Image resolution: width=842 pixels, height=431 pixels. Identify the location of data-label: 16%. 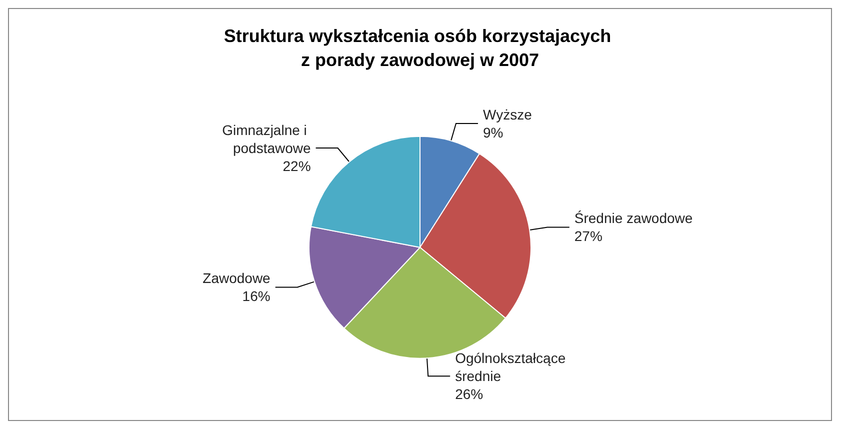
(256, 296).